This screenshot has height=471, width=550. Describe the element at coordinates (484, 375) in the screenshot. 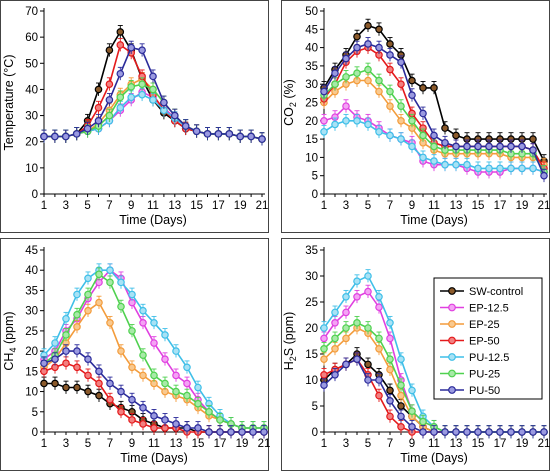

I see `legend-label: PU-25` at that location.